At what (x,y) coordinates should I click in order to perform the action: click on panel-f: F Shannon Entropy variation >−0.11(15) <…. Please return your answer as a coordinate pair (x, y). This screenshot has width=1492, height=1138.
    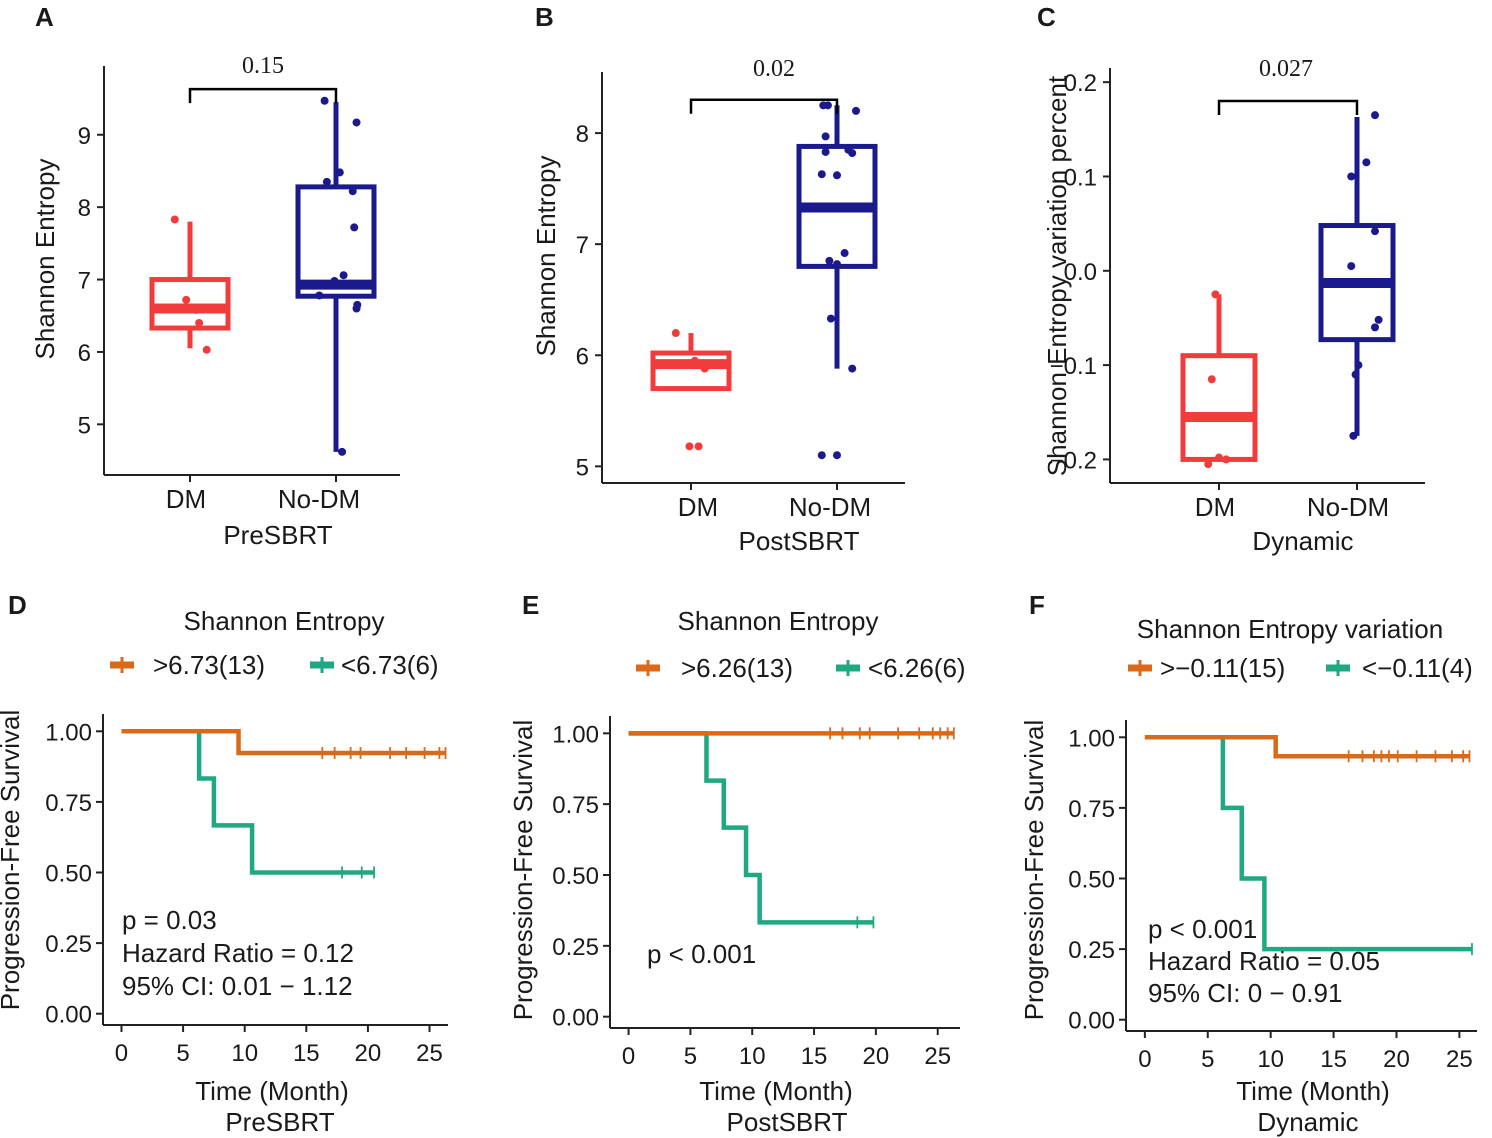
    Looking at the image, I should click on (1248, 863).